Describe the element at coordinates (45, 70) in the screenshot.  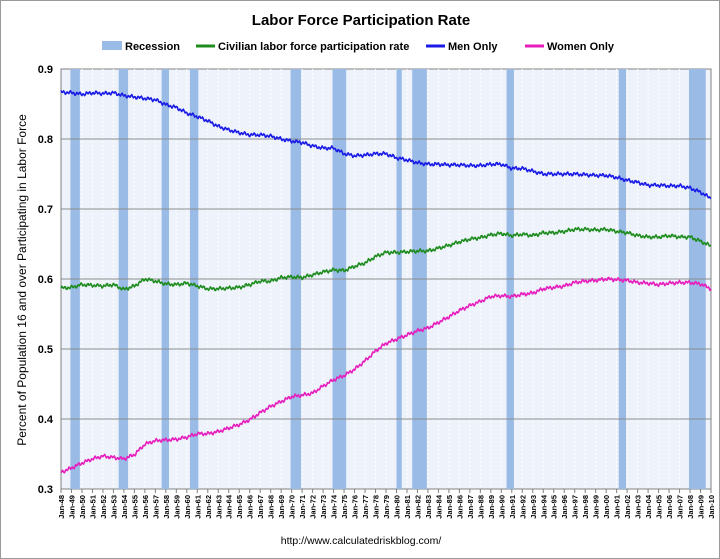
I see `y-tick-label: 0.9` at that location.